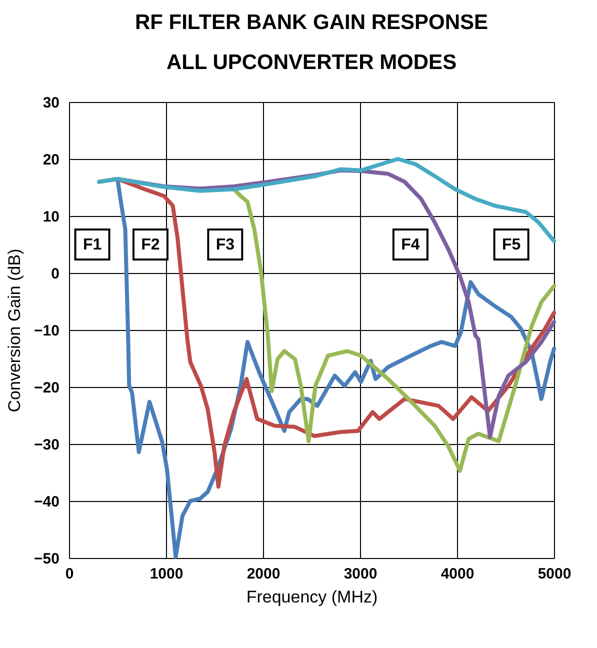 The height and width of the screenshot is (648, 597). Describe the element at coordinates (150, 245) in the screenshot. I see `annotation: F2` at that location.